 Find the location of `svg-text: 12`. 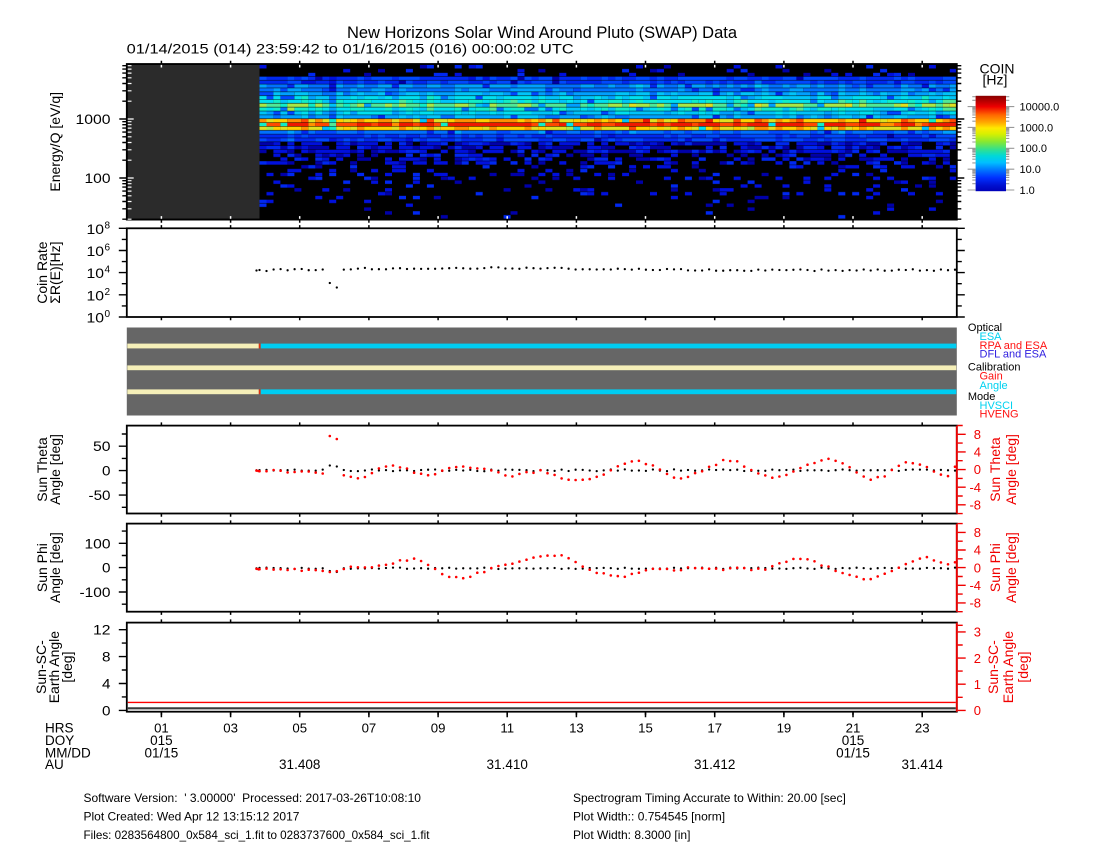

svg-text: 12 is located at coordinates (102, 630).